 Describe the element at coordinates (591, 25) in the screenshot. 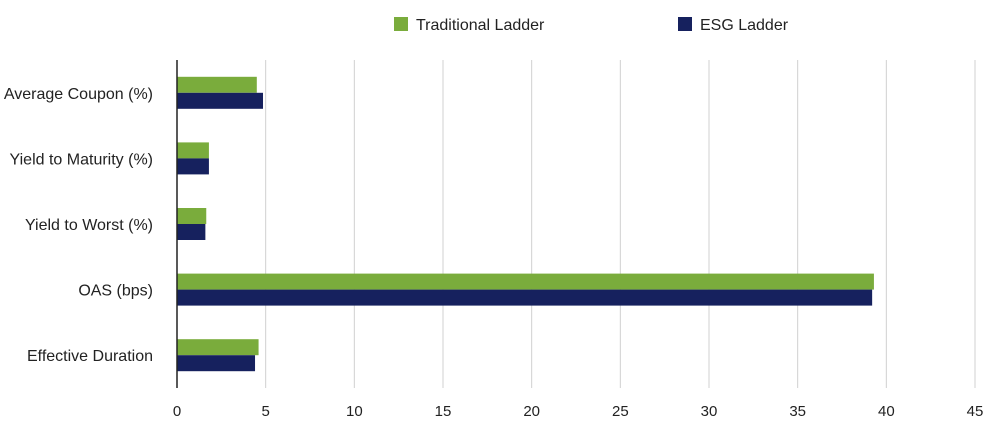

I see `legend: Traditional Ladder ESG Ladder` at that location.